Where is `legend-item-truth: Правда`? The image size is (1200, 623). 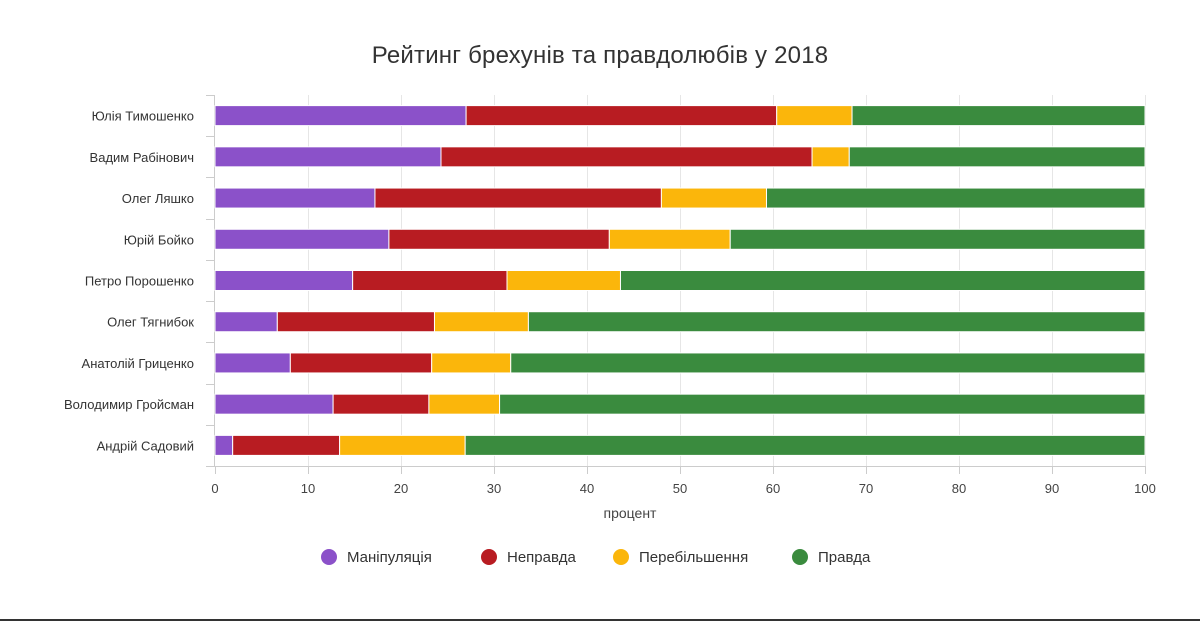 legend-item-truth: Правда is located at coordinates (831, 557).